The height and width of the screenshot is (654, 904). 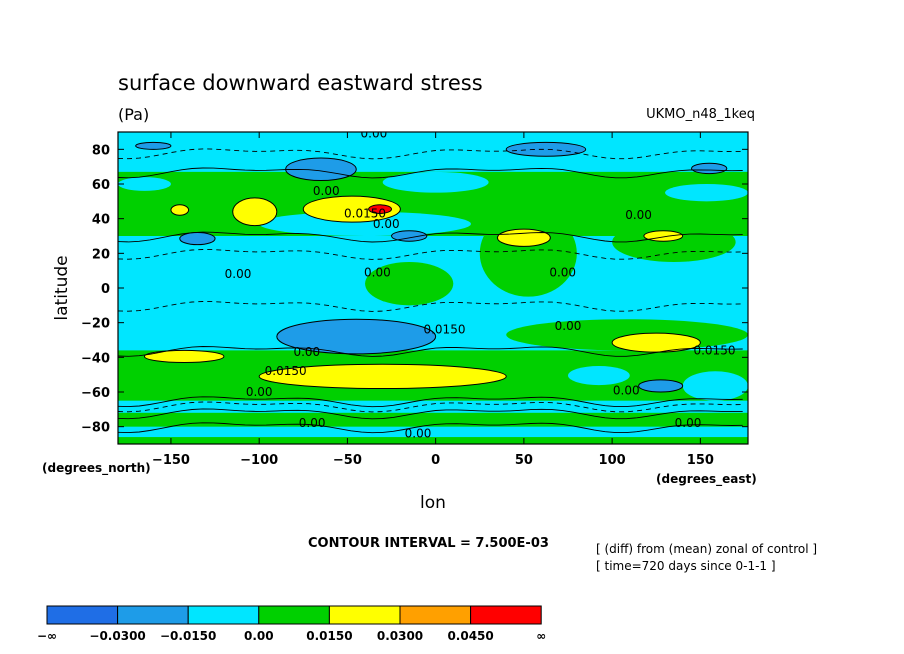 I want to click on x-axis-units: (degrees_east), so click(x=706, y=479).